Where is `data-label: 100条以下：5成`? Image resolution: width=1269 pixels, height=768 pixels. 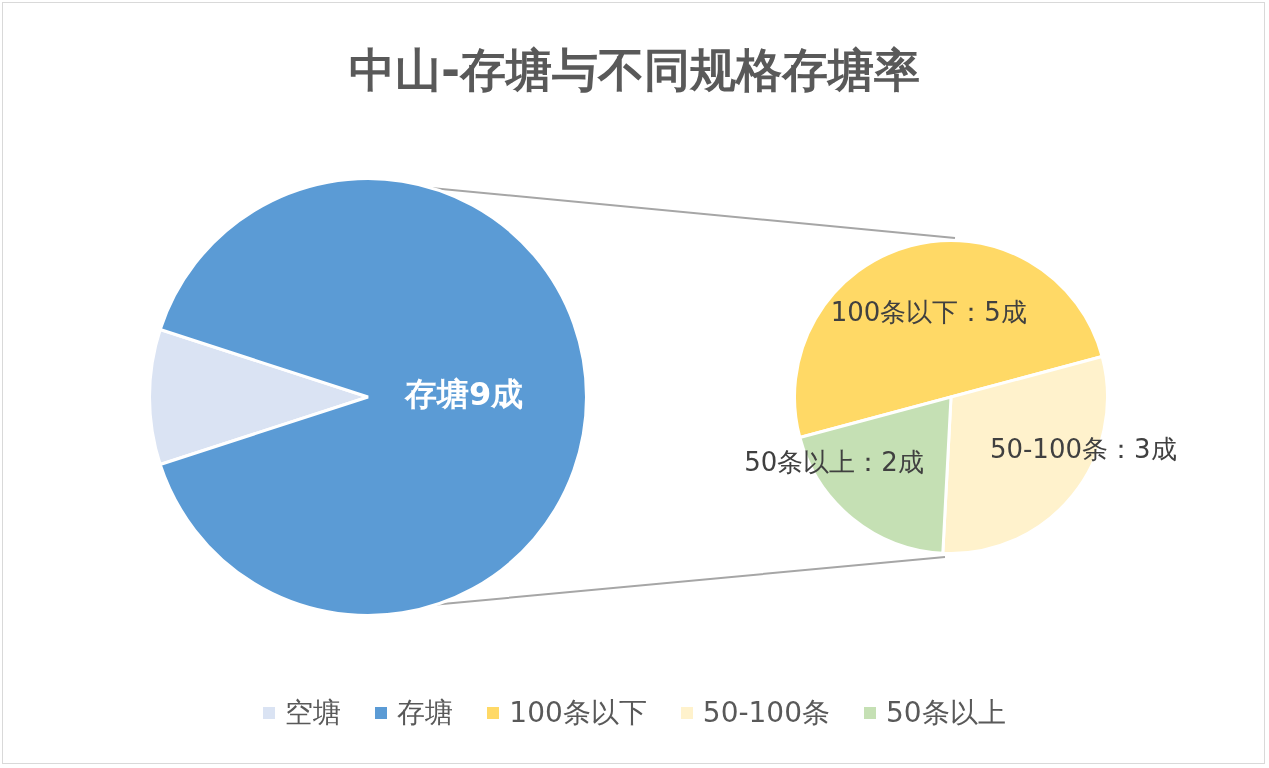 data-label: 100条以下：5成 is located at coordinates (928, 311).